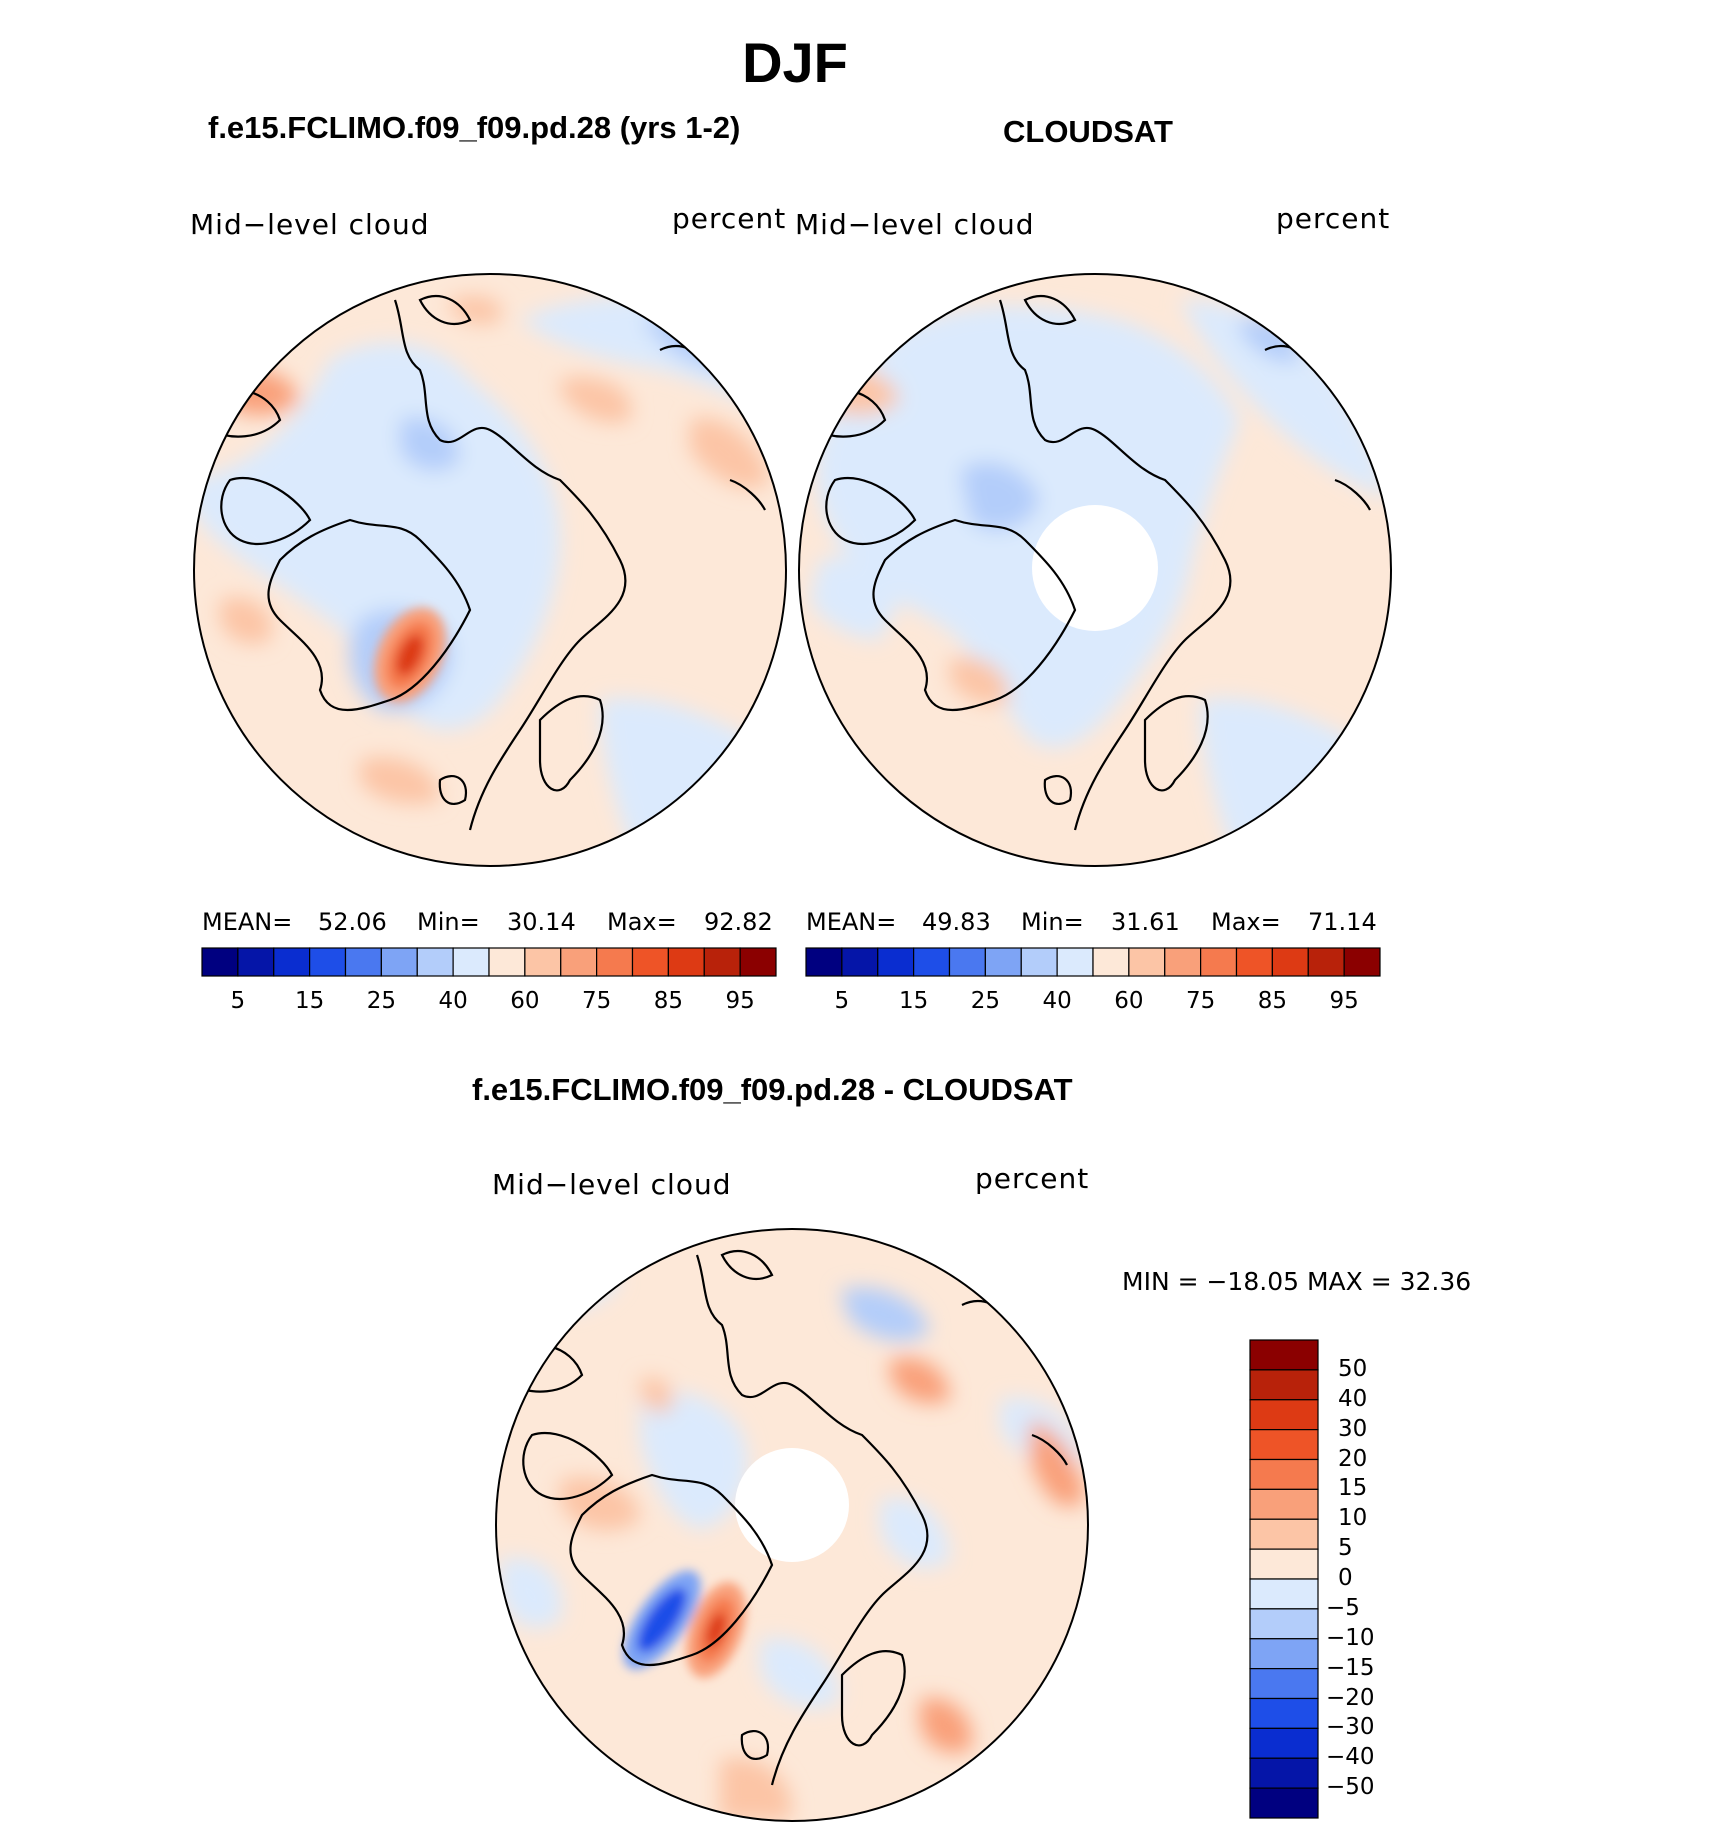 This screenshot has width=1710, height=1839. What do you see at coordinates (915, 224) in the screenshot?
I see `panel-2-variable: Mid−level cloud` at bounding box center [915, 224].